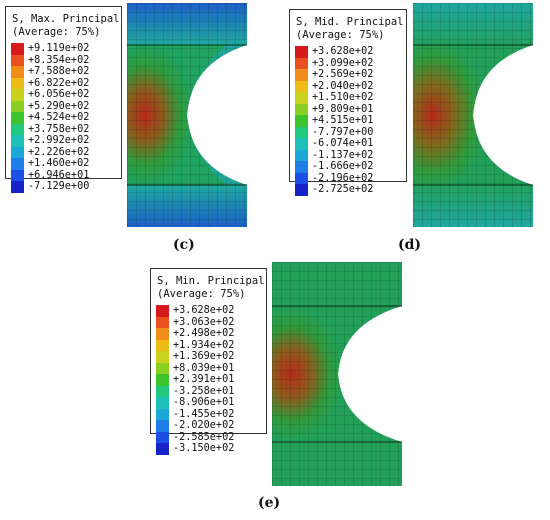 The height and width of the screenshot is (520, 550). What do you see at coordinates (59, 175) in the screenshot?
I see `legend-value: +6.946e+01` at bounding box center [59, 175].